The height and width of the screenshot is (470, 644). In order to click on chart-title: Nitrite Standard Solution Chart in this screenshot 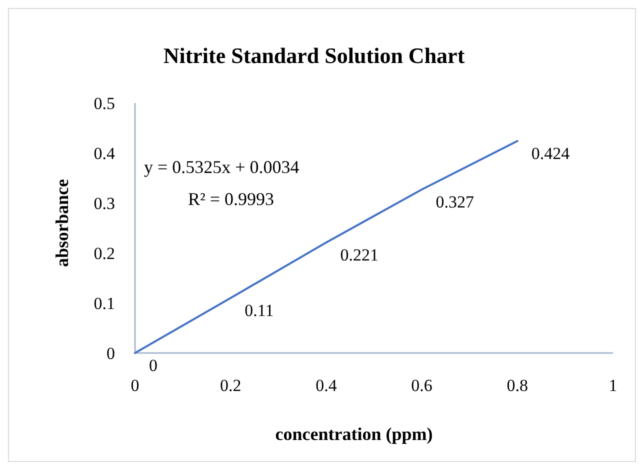, I will do `click(314, 55)`.